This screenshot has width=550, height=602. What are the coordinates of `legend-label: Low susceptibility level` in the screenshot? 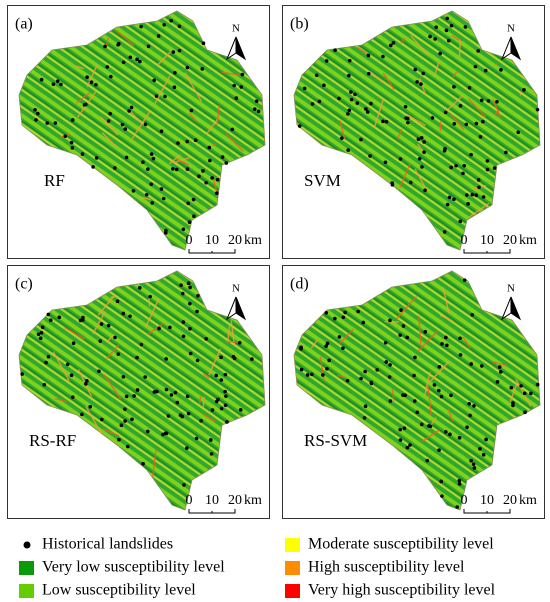 It's located at (119, 590).